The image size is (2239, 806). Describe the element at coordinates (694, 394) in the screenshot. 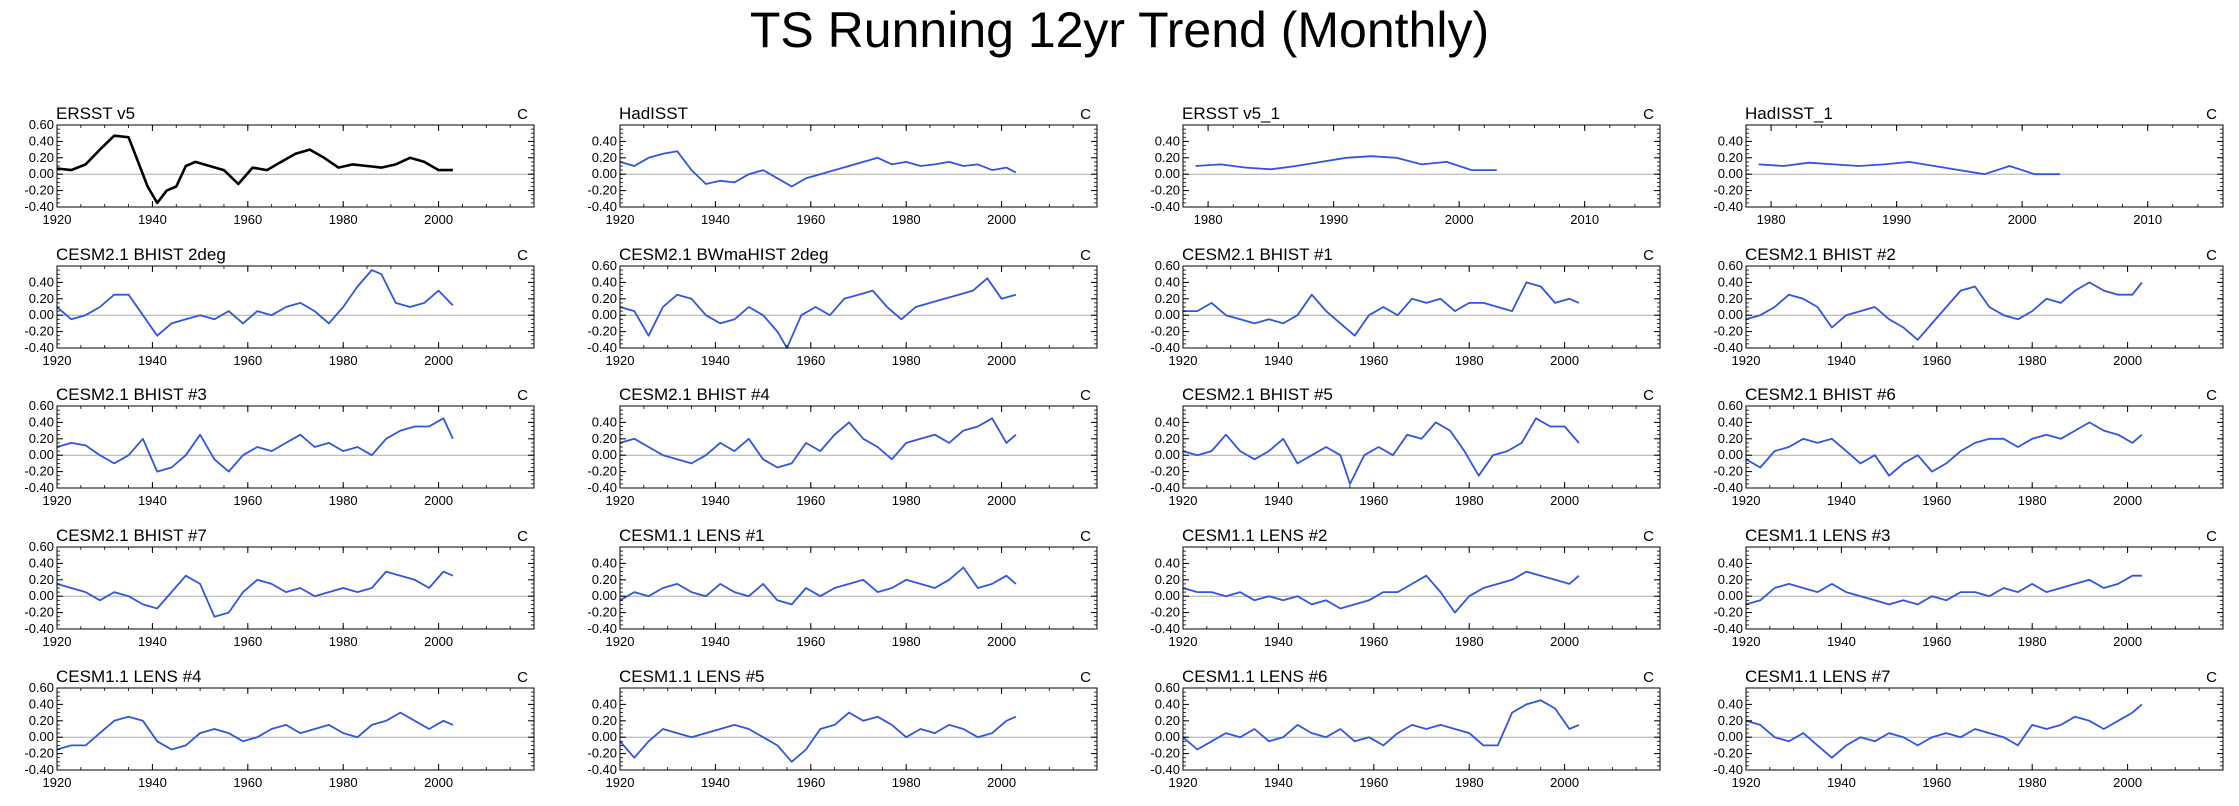

I see `panel-title: CESM2.1 BHIST #4` at that location.